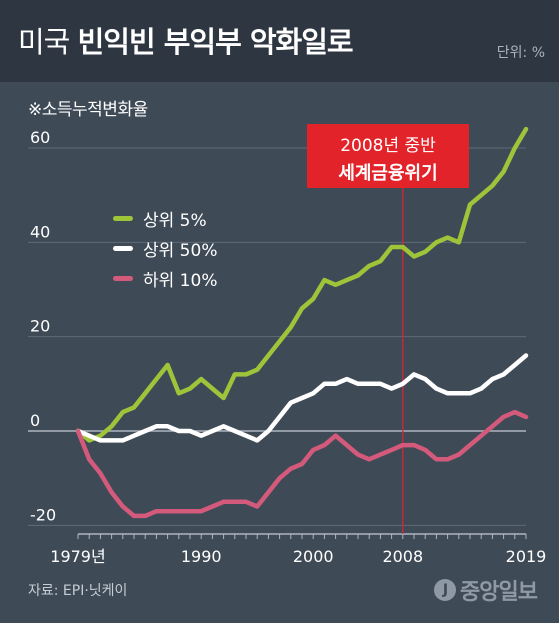 The width and height of the screenshot is (559, 623). Describe the element at coordinates (499, 592) in the screenshot. I see `logo-text: 중앙일보` at that location.